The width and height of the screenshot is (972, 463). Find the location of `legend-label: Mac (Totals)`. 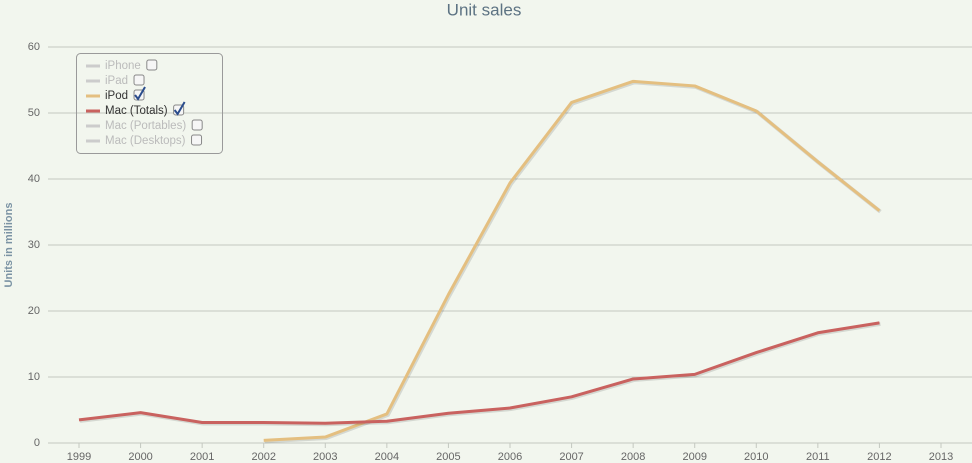

legend-label: Mac (Totals) is located at coordinates (136, 111).